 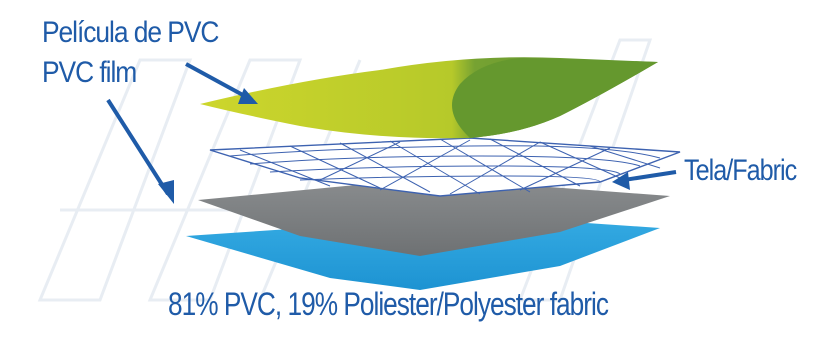 What do you see at coordinates (740, 170) in the screenshot?
I see `fabric-label: Tela/Fabric` at bounding box center [740, 170].